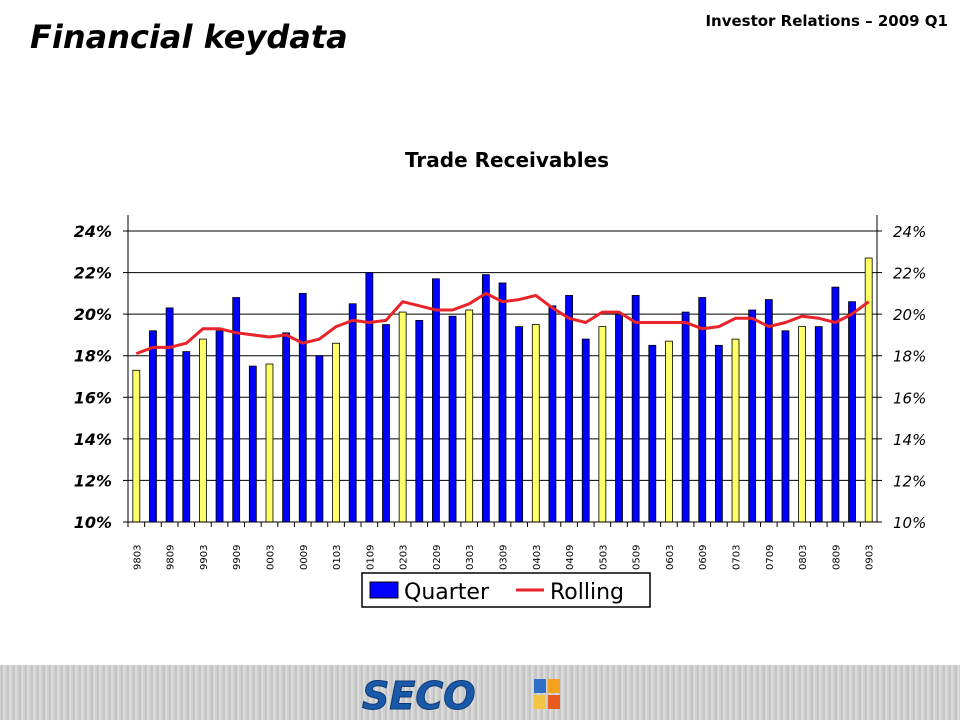  I want to click on y-tick-label-right: 14%, so click(909, 440).